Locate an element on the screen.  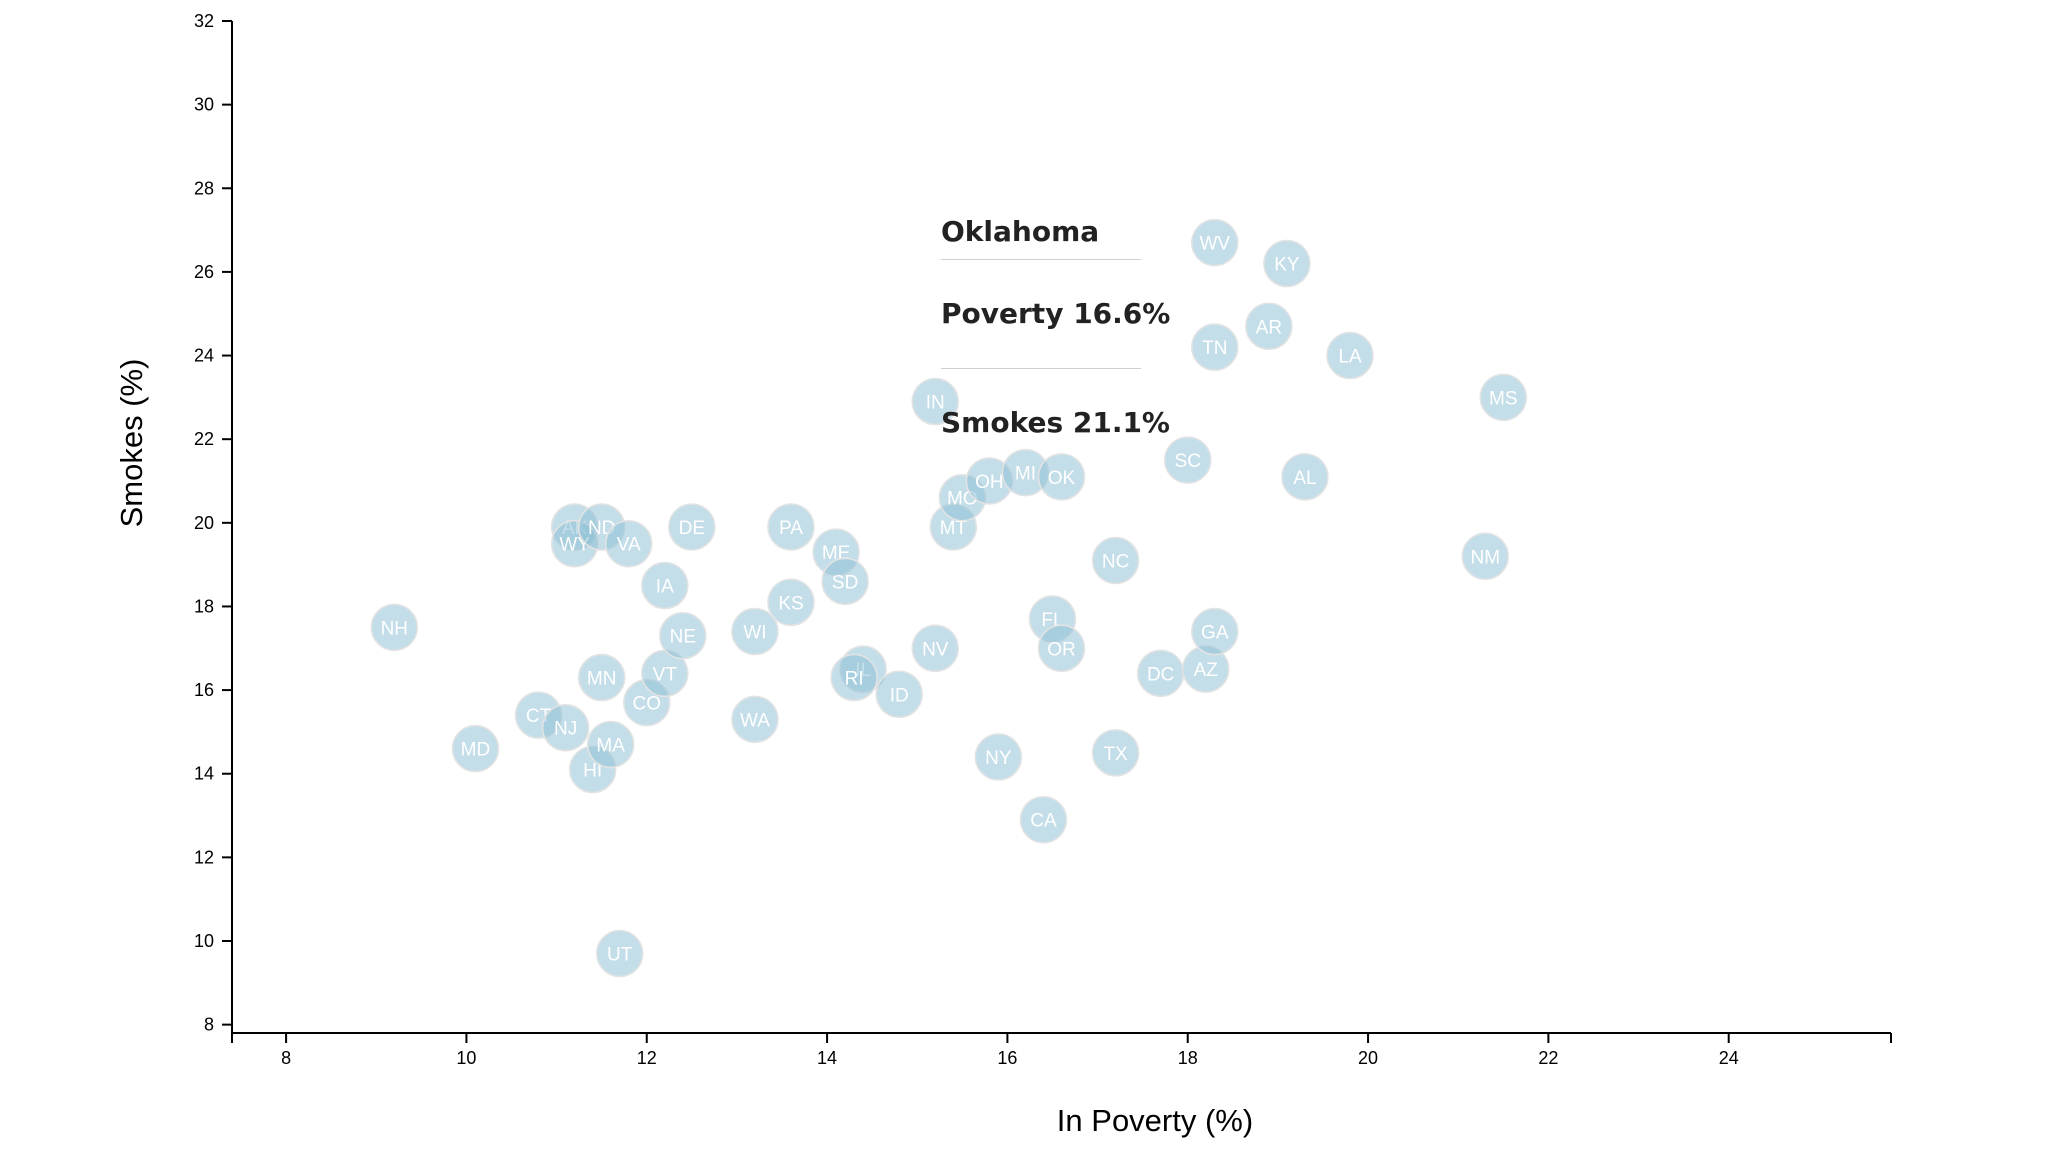
state-point: TX is located at coordinates (1115, 753).